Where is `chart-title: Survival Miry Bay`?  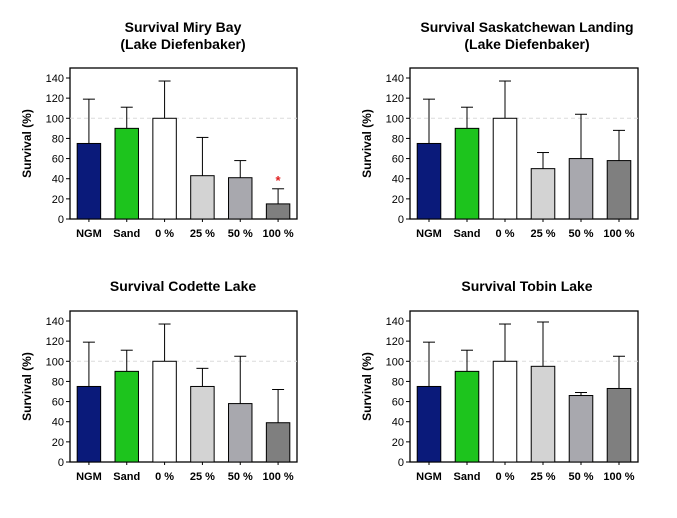
chart-title: Survival Miry Bay is located at coordinates (183, 27).